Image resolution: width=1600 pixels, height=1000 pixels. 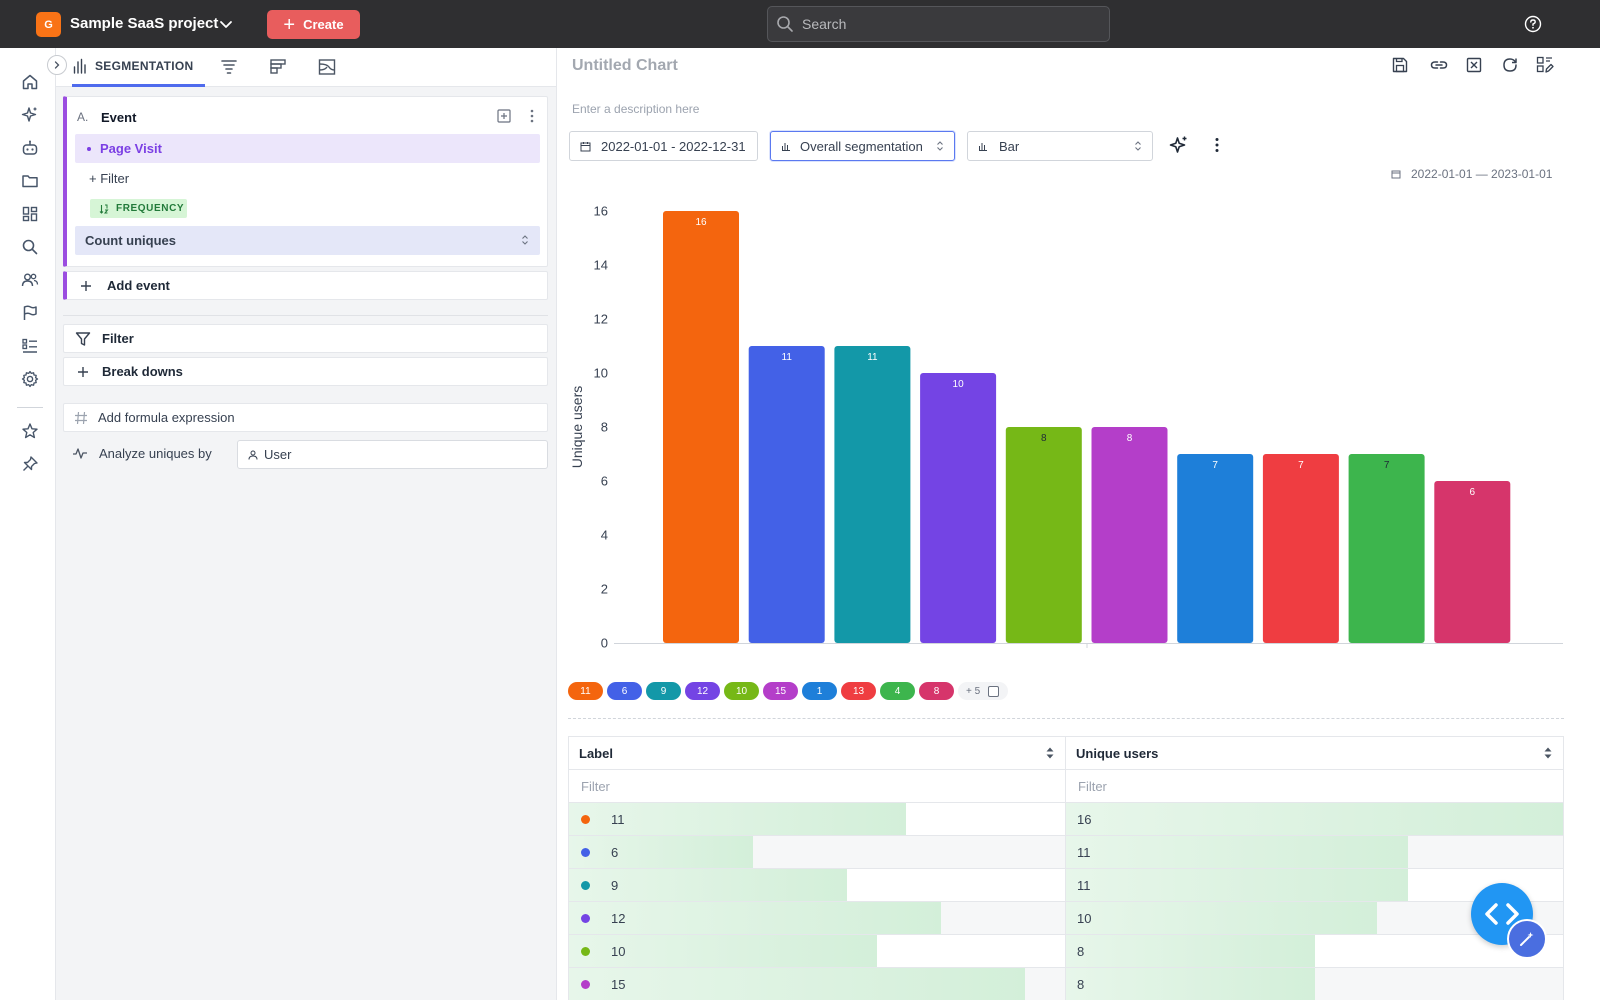 What do you see at coordinates (983, 691) in the screenshot?
I see `legend-more-chip: + 5` at bounding box center [983, 691].